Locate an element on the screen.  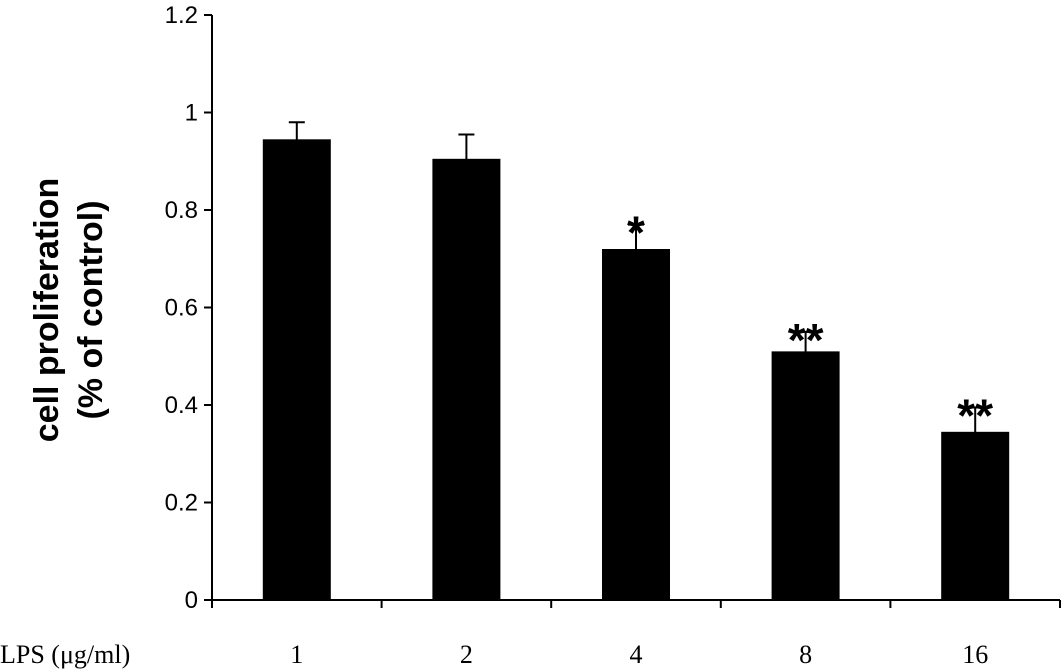
x-tick-label: 1 is located at coordinates (296, 654).